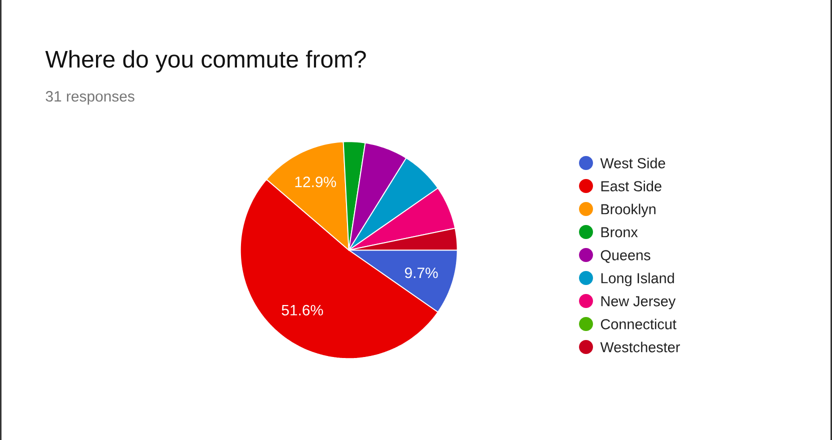  I want to click on legend-label: Bronx, so click(619, 232).